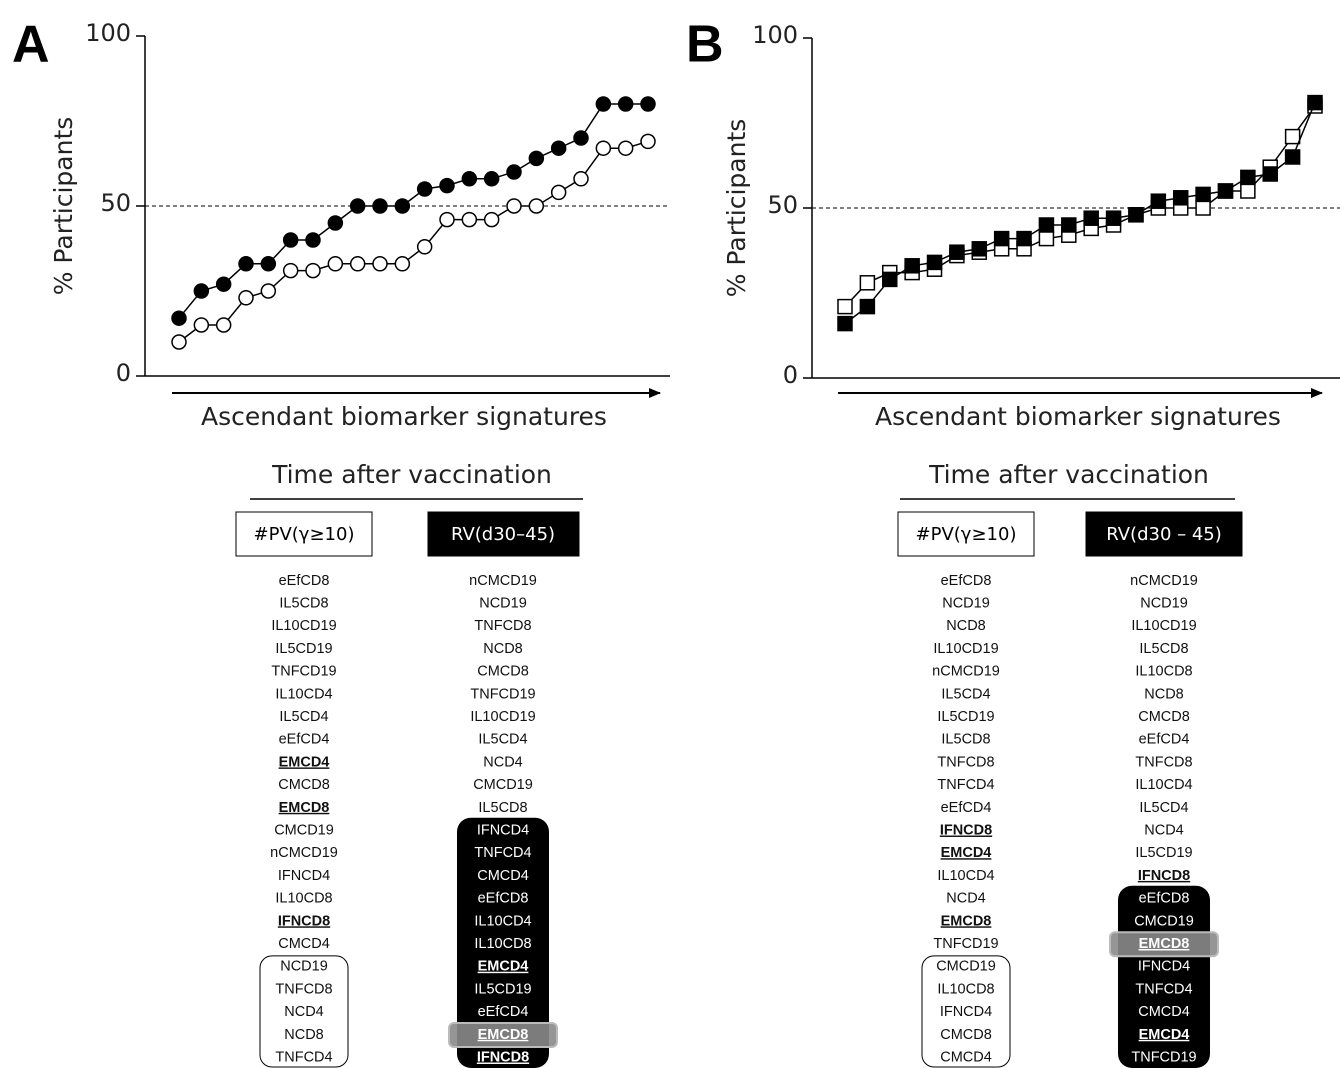  What do you see at coordinates (705, 45) in the screenshot?
I see `panel-label: B` at bounding box center [705, 45].